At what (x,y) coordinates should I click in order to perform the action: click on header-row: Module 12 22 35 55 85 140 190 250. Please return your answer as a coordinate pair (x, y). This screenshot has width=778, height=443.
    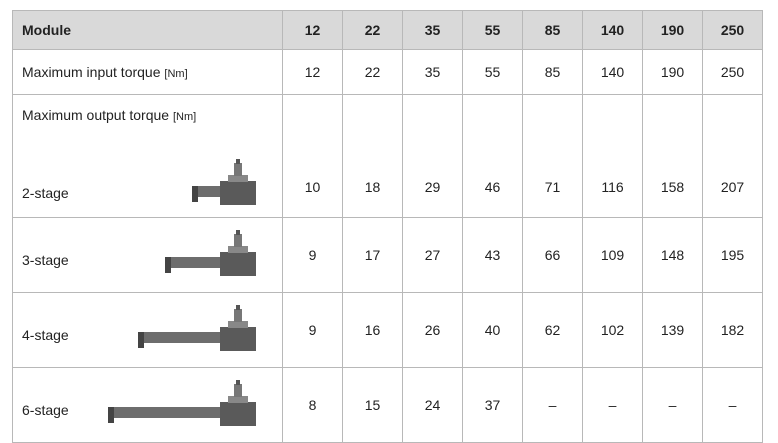
    Looking at the image, I should click on (387, 30).